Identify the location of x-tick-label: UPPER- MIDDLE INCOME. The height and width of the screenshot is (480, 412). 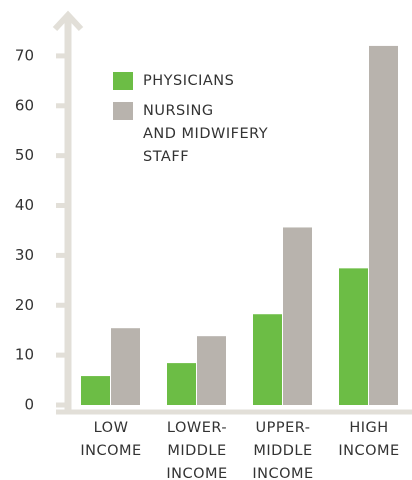
(283, 450).